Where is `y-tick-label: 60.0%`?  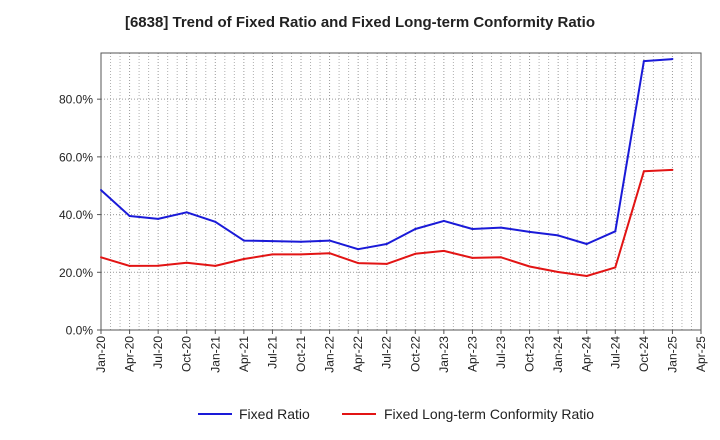
y-tick-label: 60.0% is located at coordinates (76, 157).